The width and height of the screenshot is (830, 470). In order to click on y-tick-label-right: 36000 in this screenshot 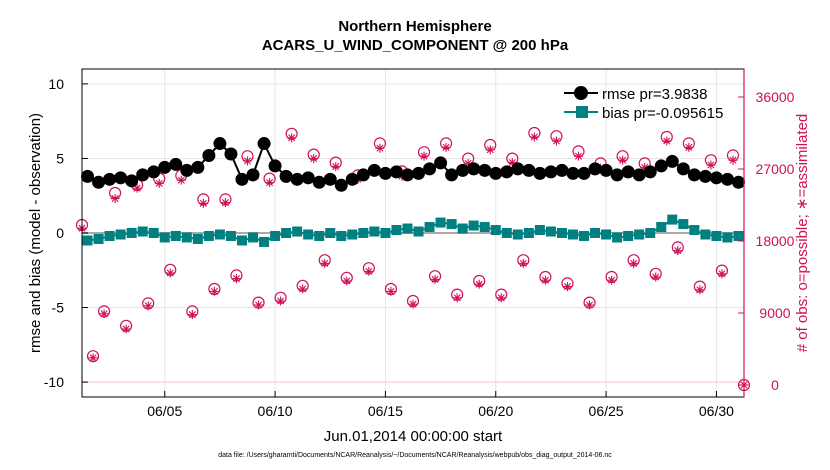, I will do `click(775, 97)`.